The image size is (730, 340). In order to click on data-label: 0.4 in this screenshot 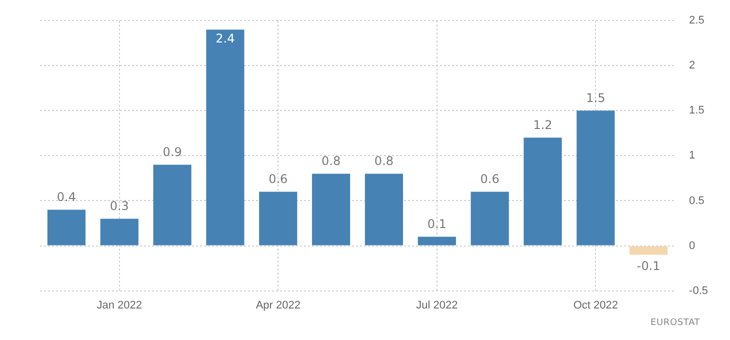, I will do `click(66, 197)`.